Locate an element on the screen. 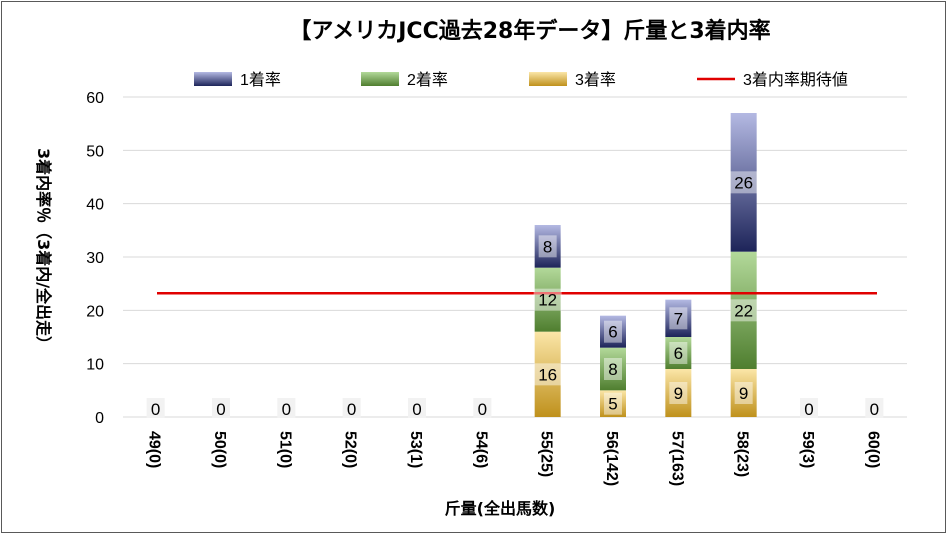  legend-swatch-2nd is located at coordinates (380, 79).